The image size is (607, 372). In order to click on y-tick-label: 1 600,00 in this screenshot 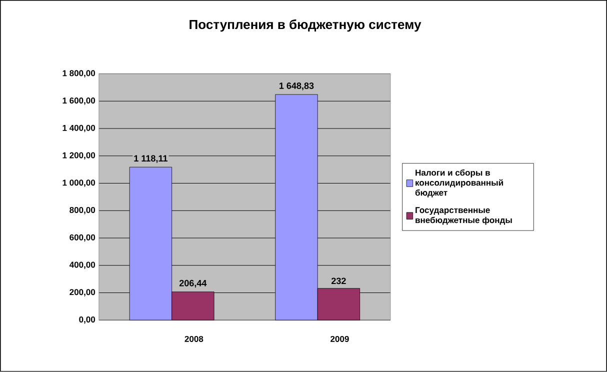, I will do `click(79, 101)`.